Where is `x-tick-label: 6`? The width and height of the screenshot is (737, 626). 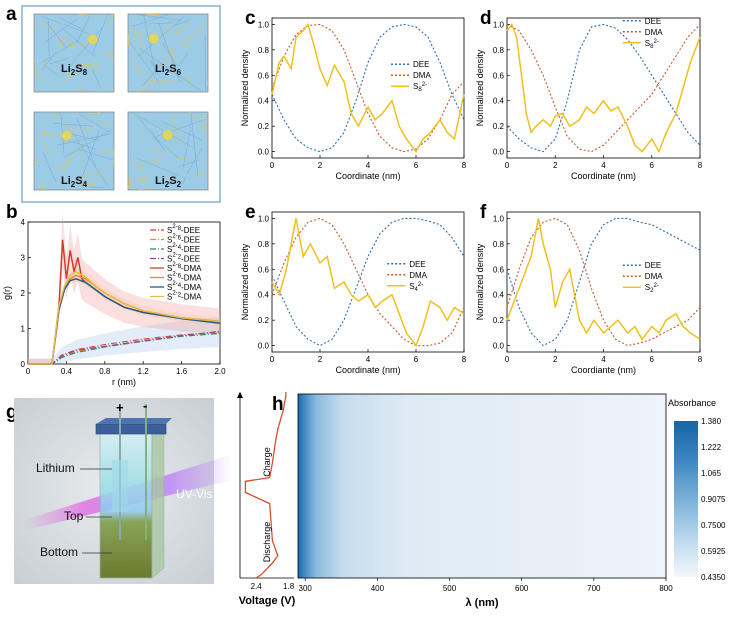 x-tick-label: 6 is located at coordinates (652, 165).